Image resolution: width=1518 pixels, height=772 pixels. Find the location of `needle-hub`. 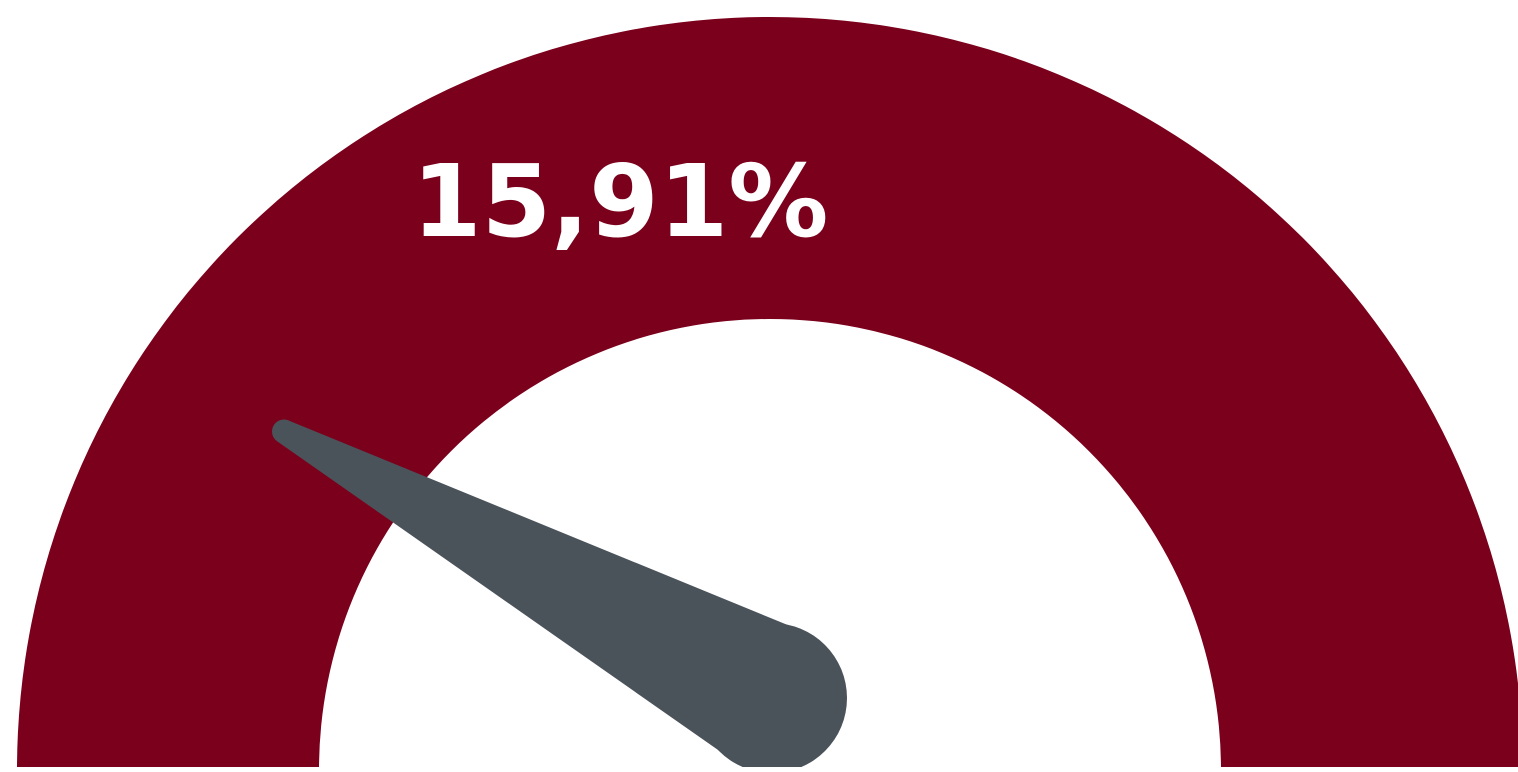

needle-hub is located at coordinates (772, 697).